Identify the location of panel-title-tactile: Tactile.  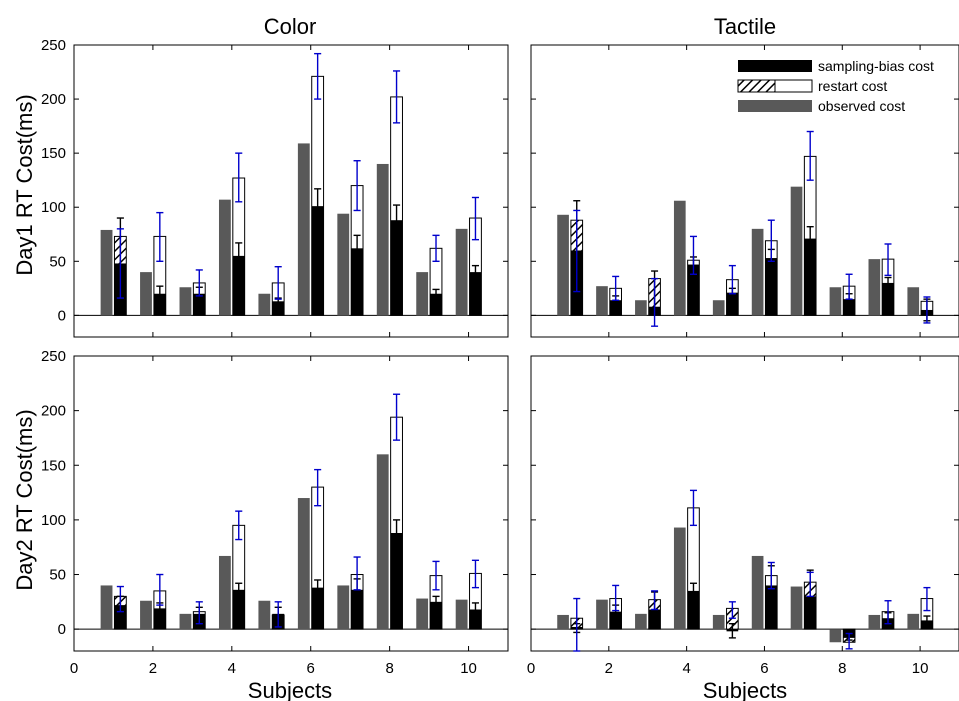
(745, 26).